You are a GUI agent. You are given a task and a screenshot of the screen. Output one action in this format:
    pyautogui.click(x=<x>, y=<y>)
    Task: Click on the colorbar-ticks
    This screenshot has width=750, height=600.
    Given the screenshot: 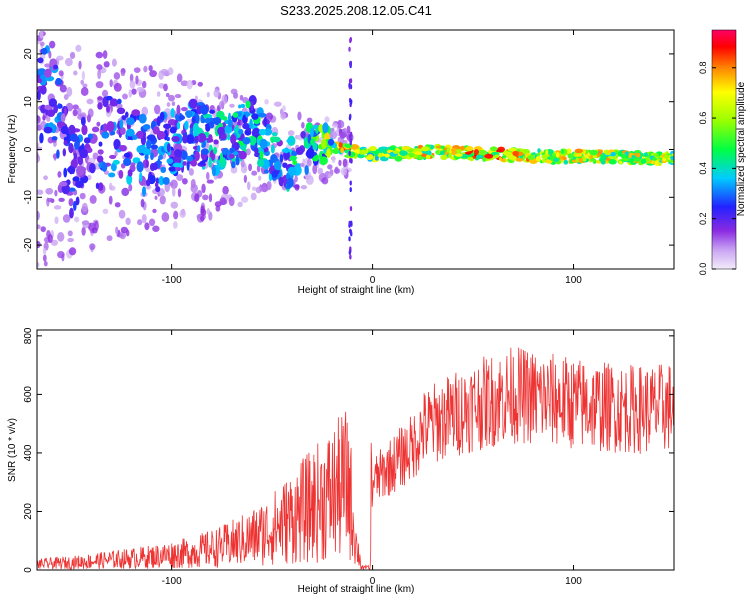 What is the action you would take?
    pyautogui.click(x=724, y=168)
    